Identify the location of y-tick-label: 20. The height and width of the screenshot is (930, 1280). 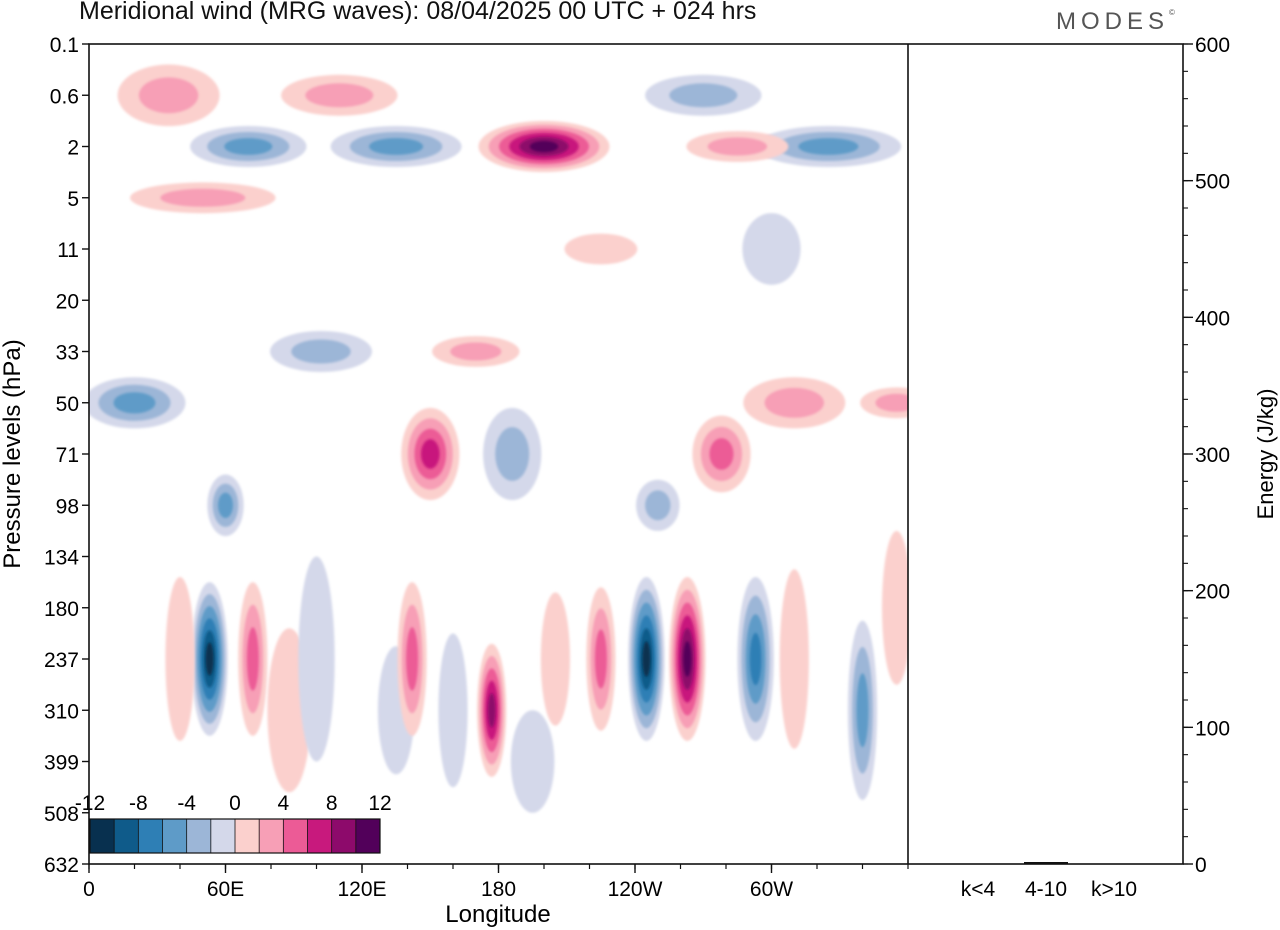
(67, 301).